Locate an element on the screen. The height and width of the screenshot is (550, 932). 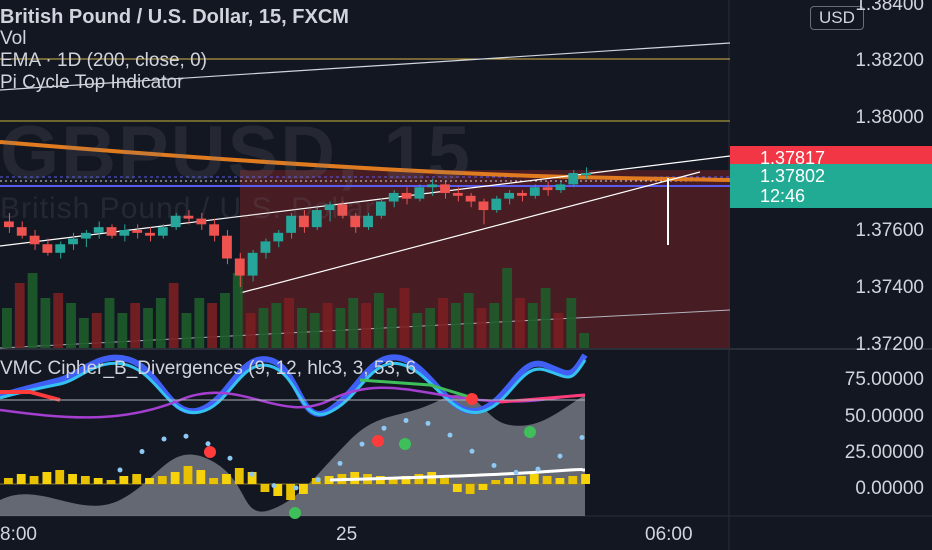
wave-line-cyan is located at coordinates (293, 387).